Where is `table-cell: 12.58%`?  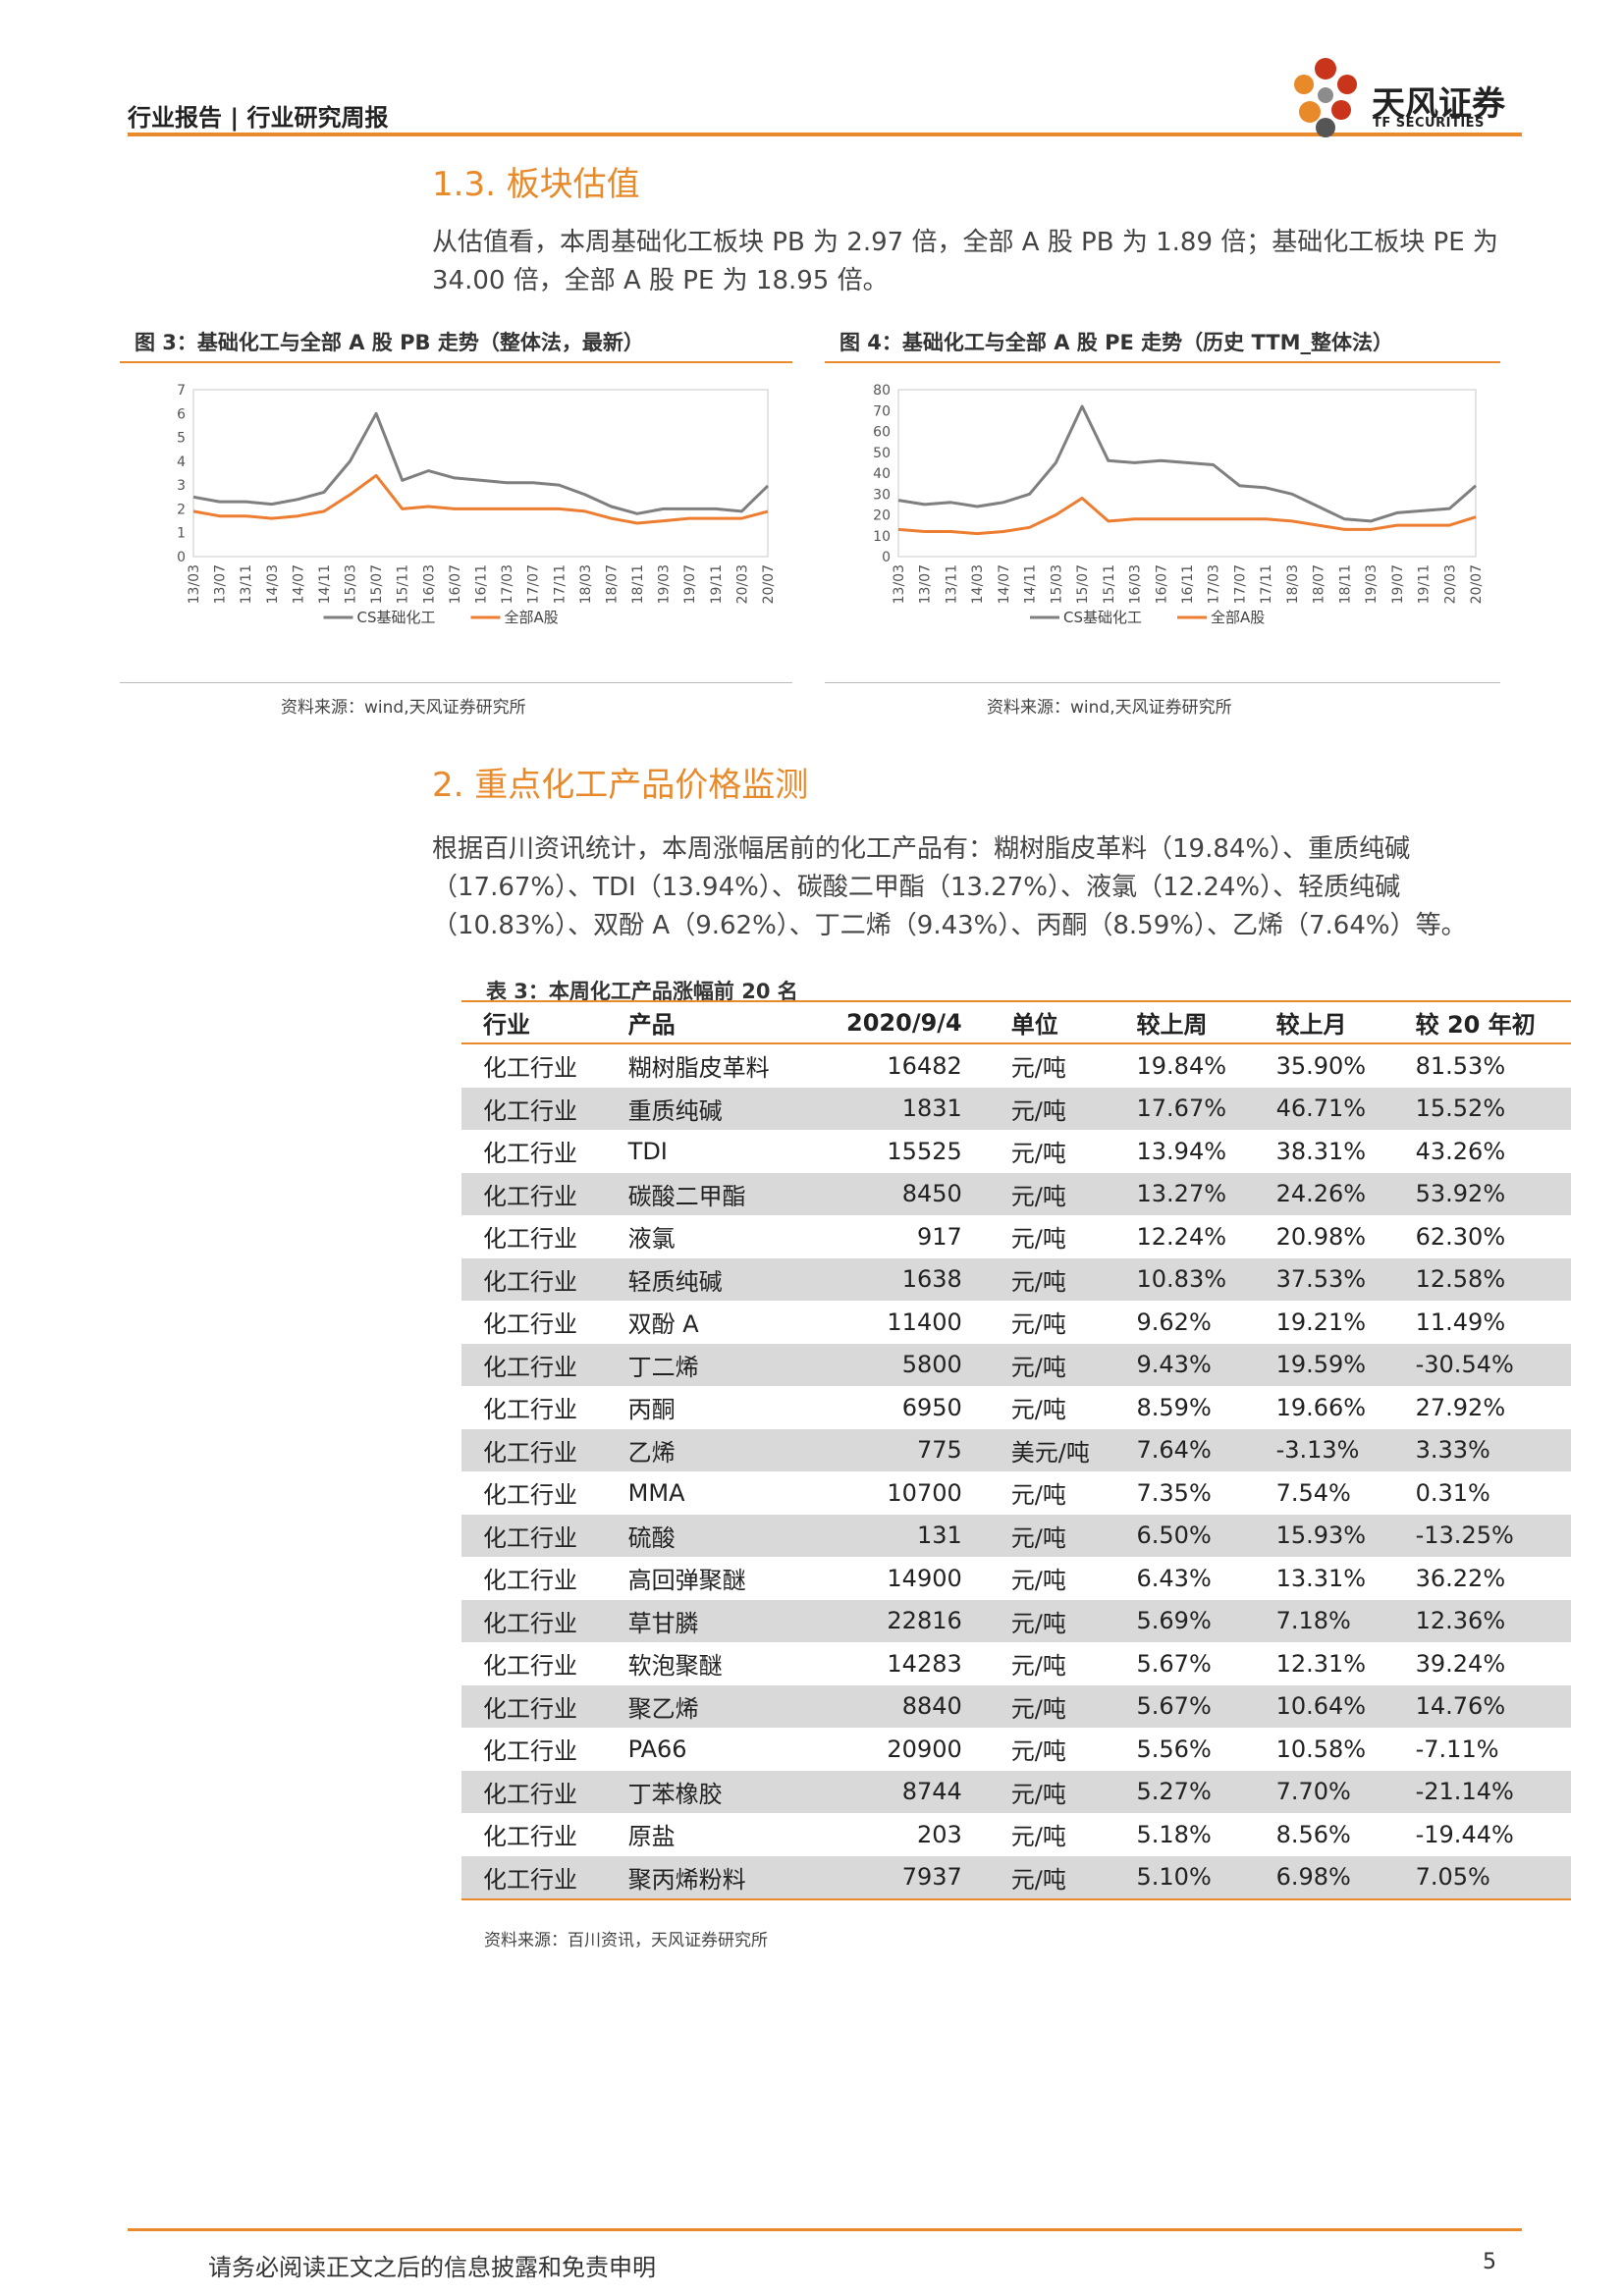 table-cell: 12.58% is located at coordinates (1482, 1279).